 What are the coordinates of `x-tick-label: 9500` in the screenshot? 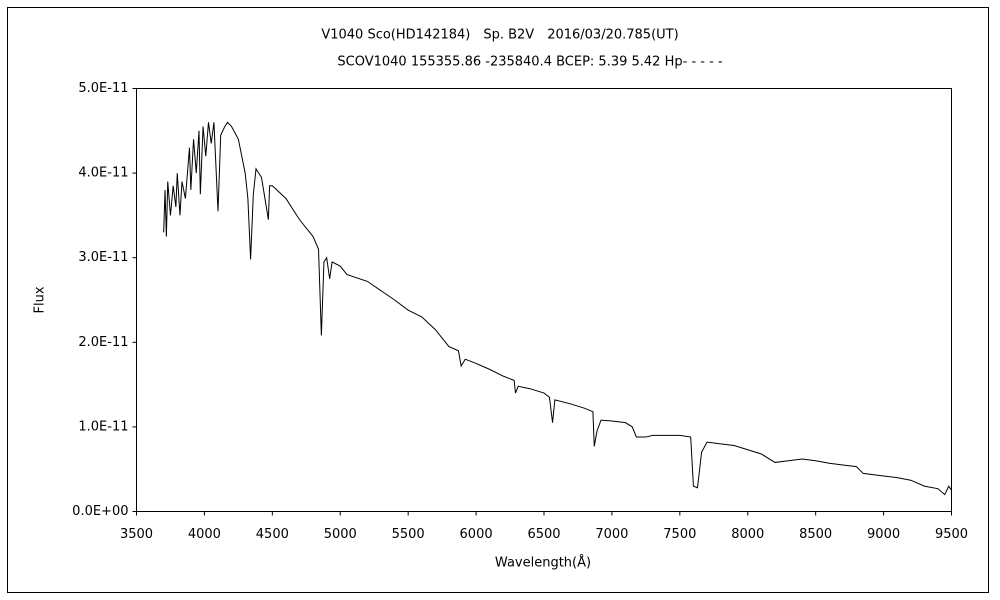 It's located at (951, 534).